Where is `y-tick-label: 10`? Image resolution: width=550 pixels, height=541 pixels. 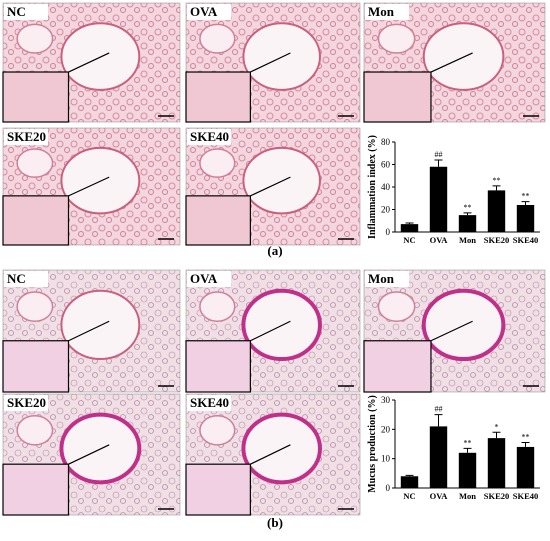 y-tick-label: 10 is located at coordinates (386, 459).